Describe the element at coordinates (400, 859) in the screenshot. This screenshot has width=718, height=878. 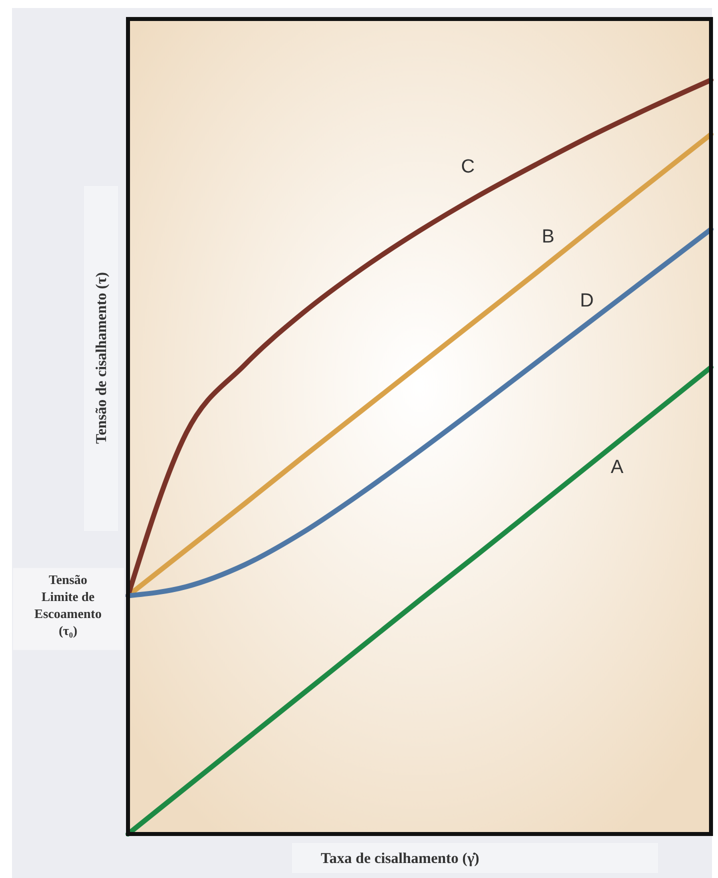
I see `x-axis-title: Taxa de cisalhamento (γ̇)` at that location.